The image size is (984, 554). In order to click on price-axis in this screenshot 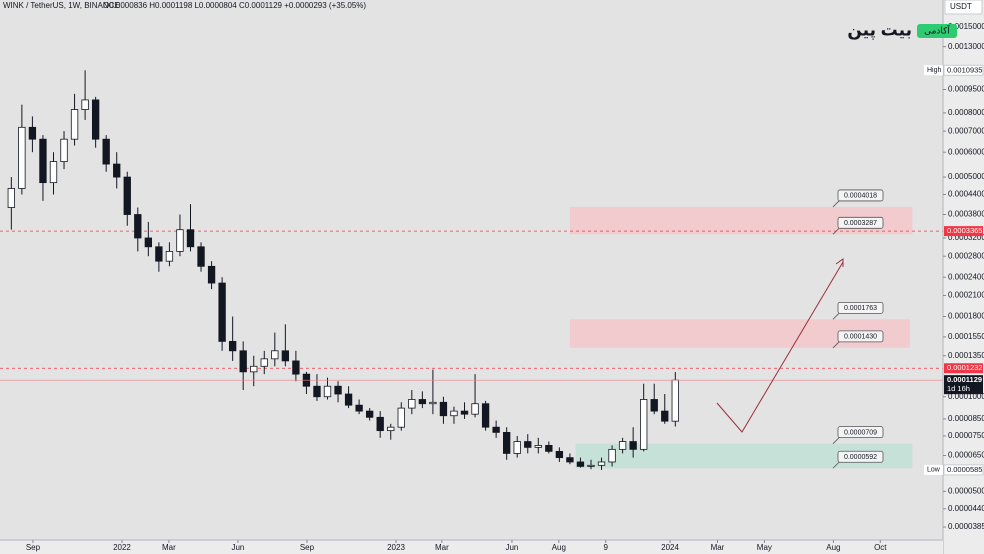, I will do `click(963, 277)`.